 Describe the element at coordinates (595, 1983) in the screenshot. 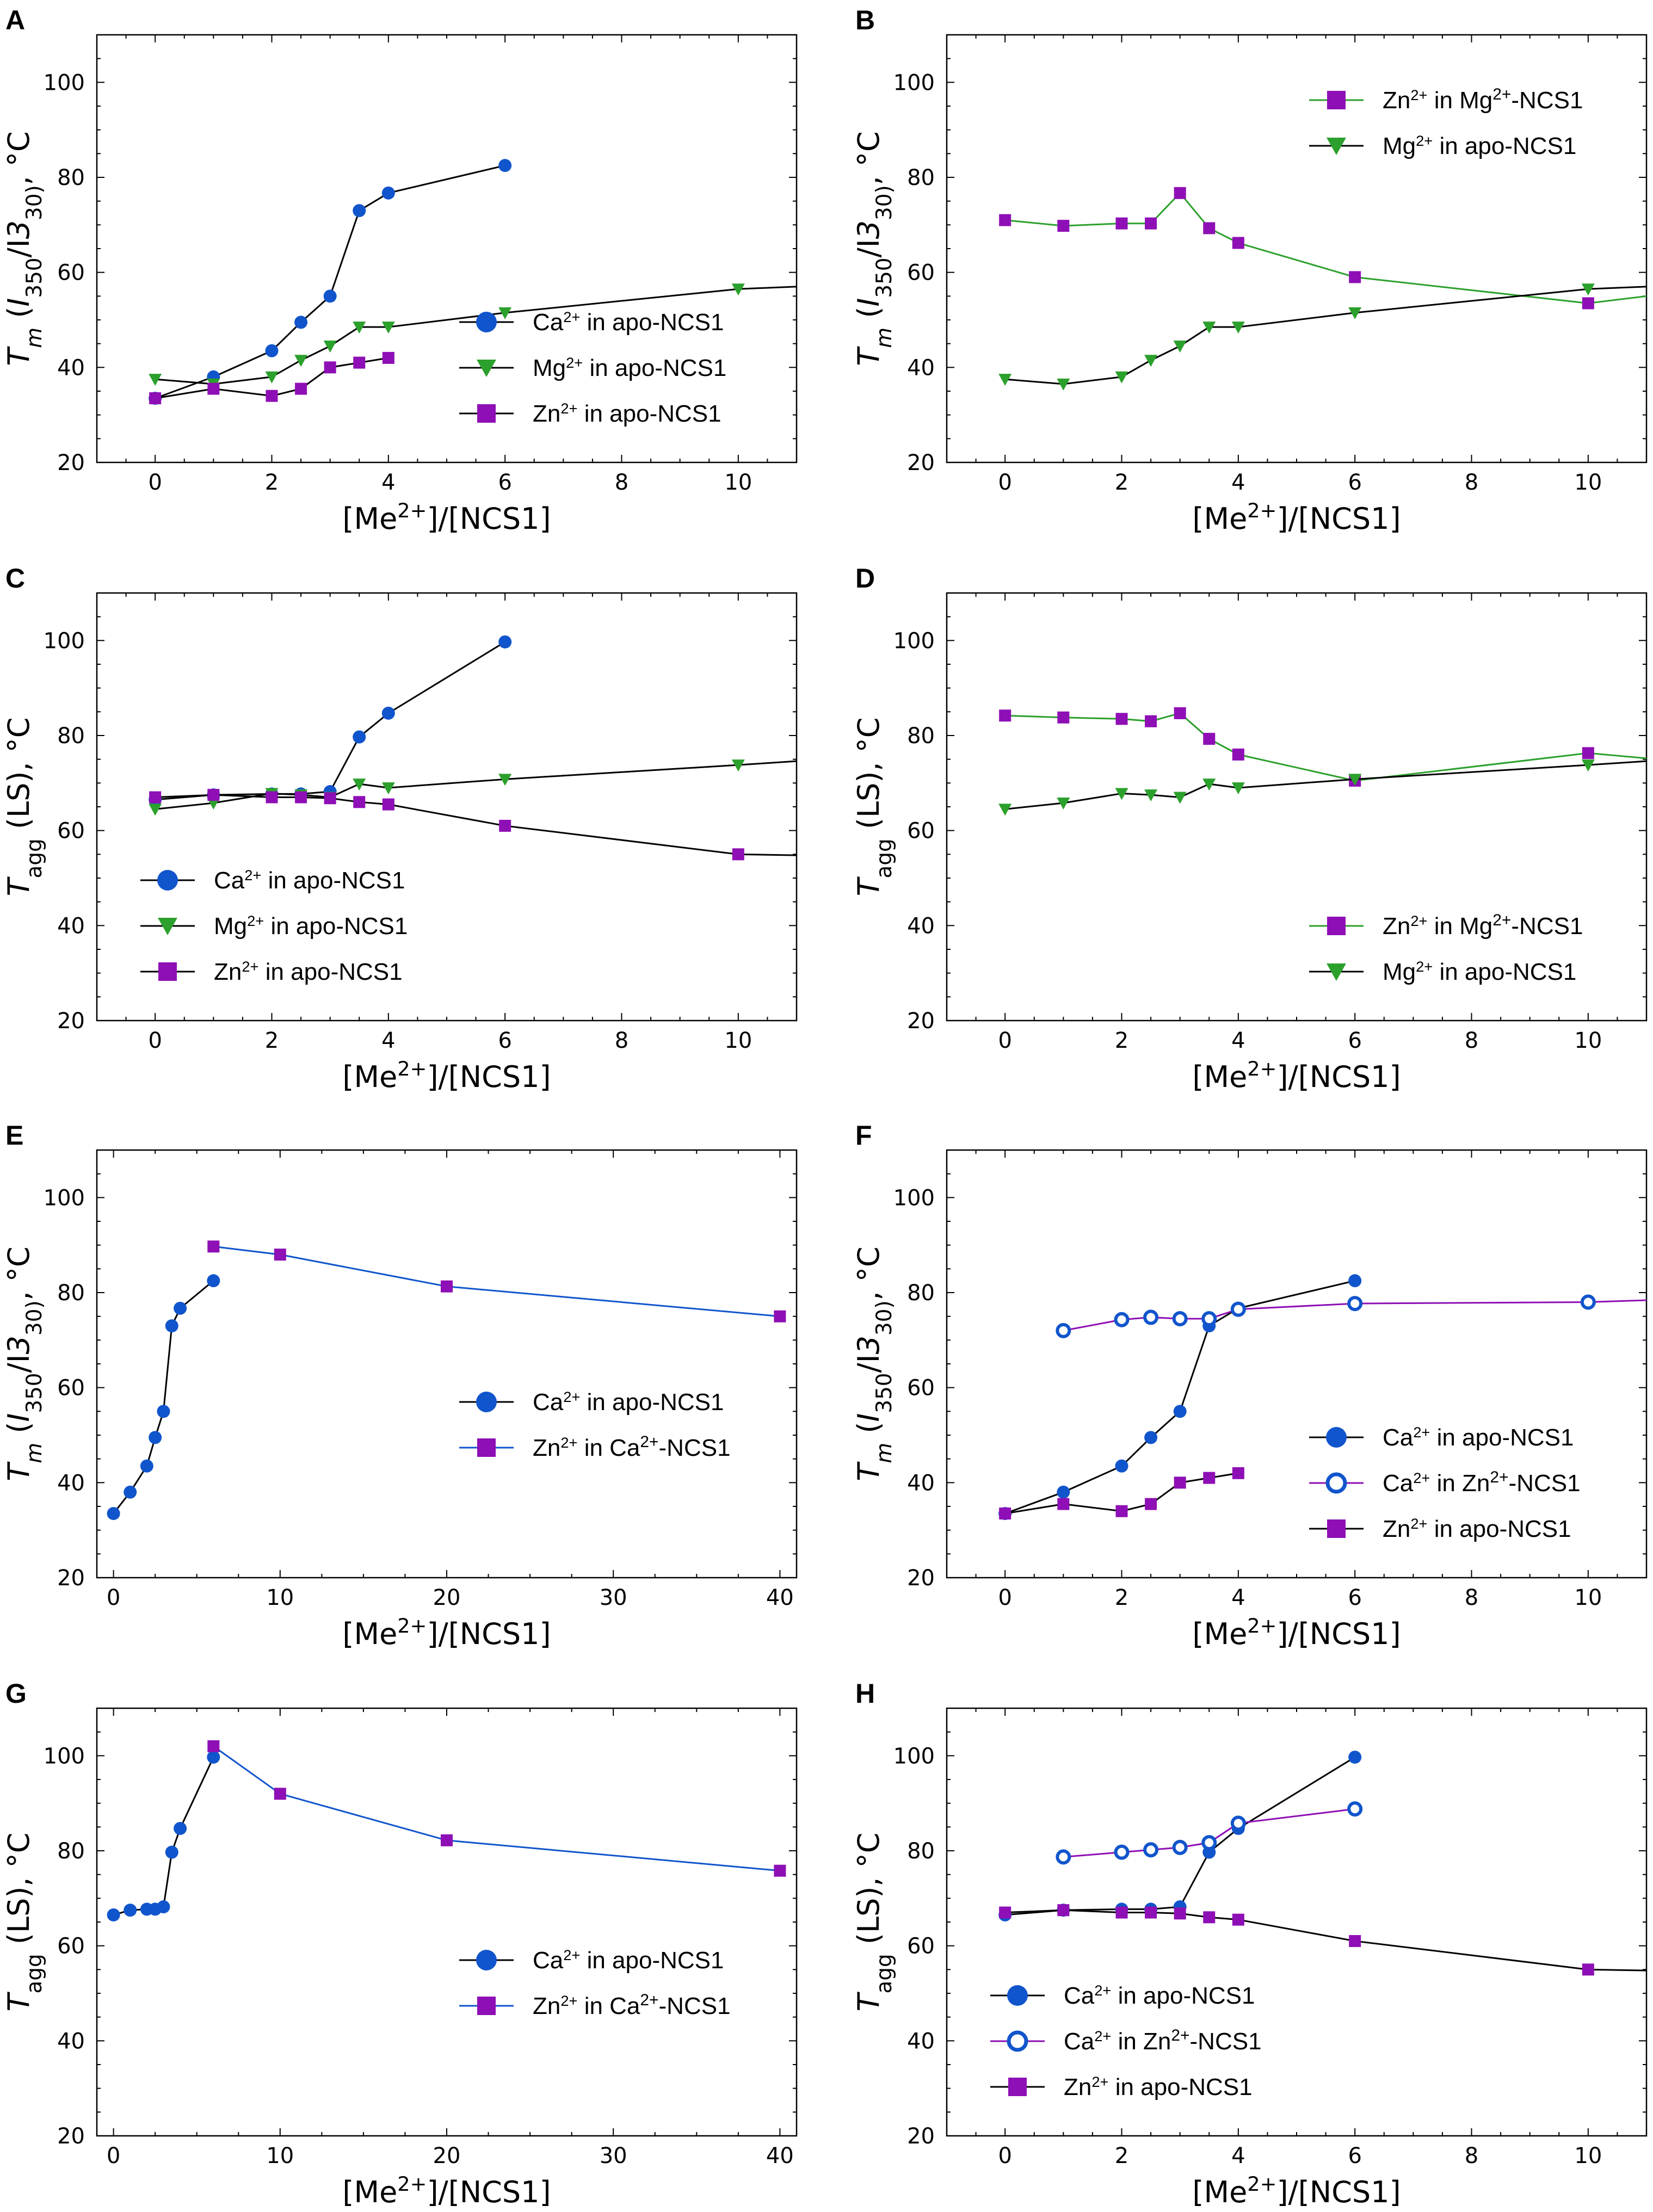

I see `legend-g: Ca2+ in apo-NCS1 Zn2+ in Ca2+-NCS1` at that location.